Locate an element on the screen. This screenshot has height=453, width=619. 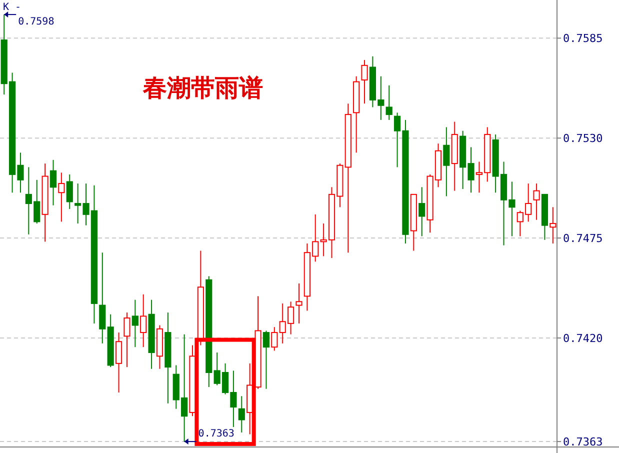
y-tick-label: 0.7363 is located at coordinates (583, 442).